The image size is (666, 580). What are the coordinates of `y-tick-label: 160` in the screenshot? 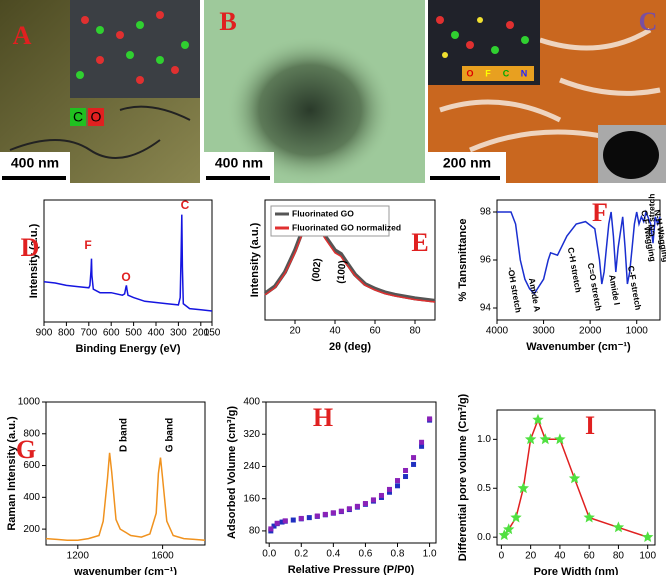 It's located at (251, 498).